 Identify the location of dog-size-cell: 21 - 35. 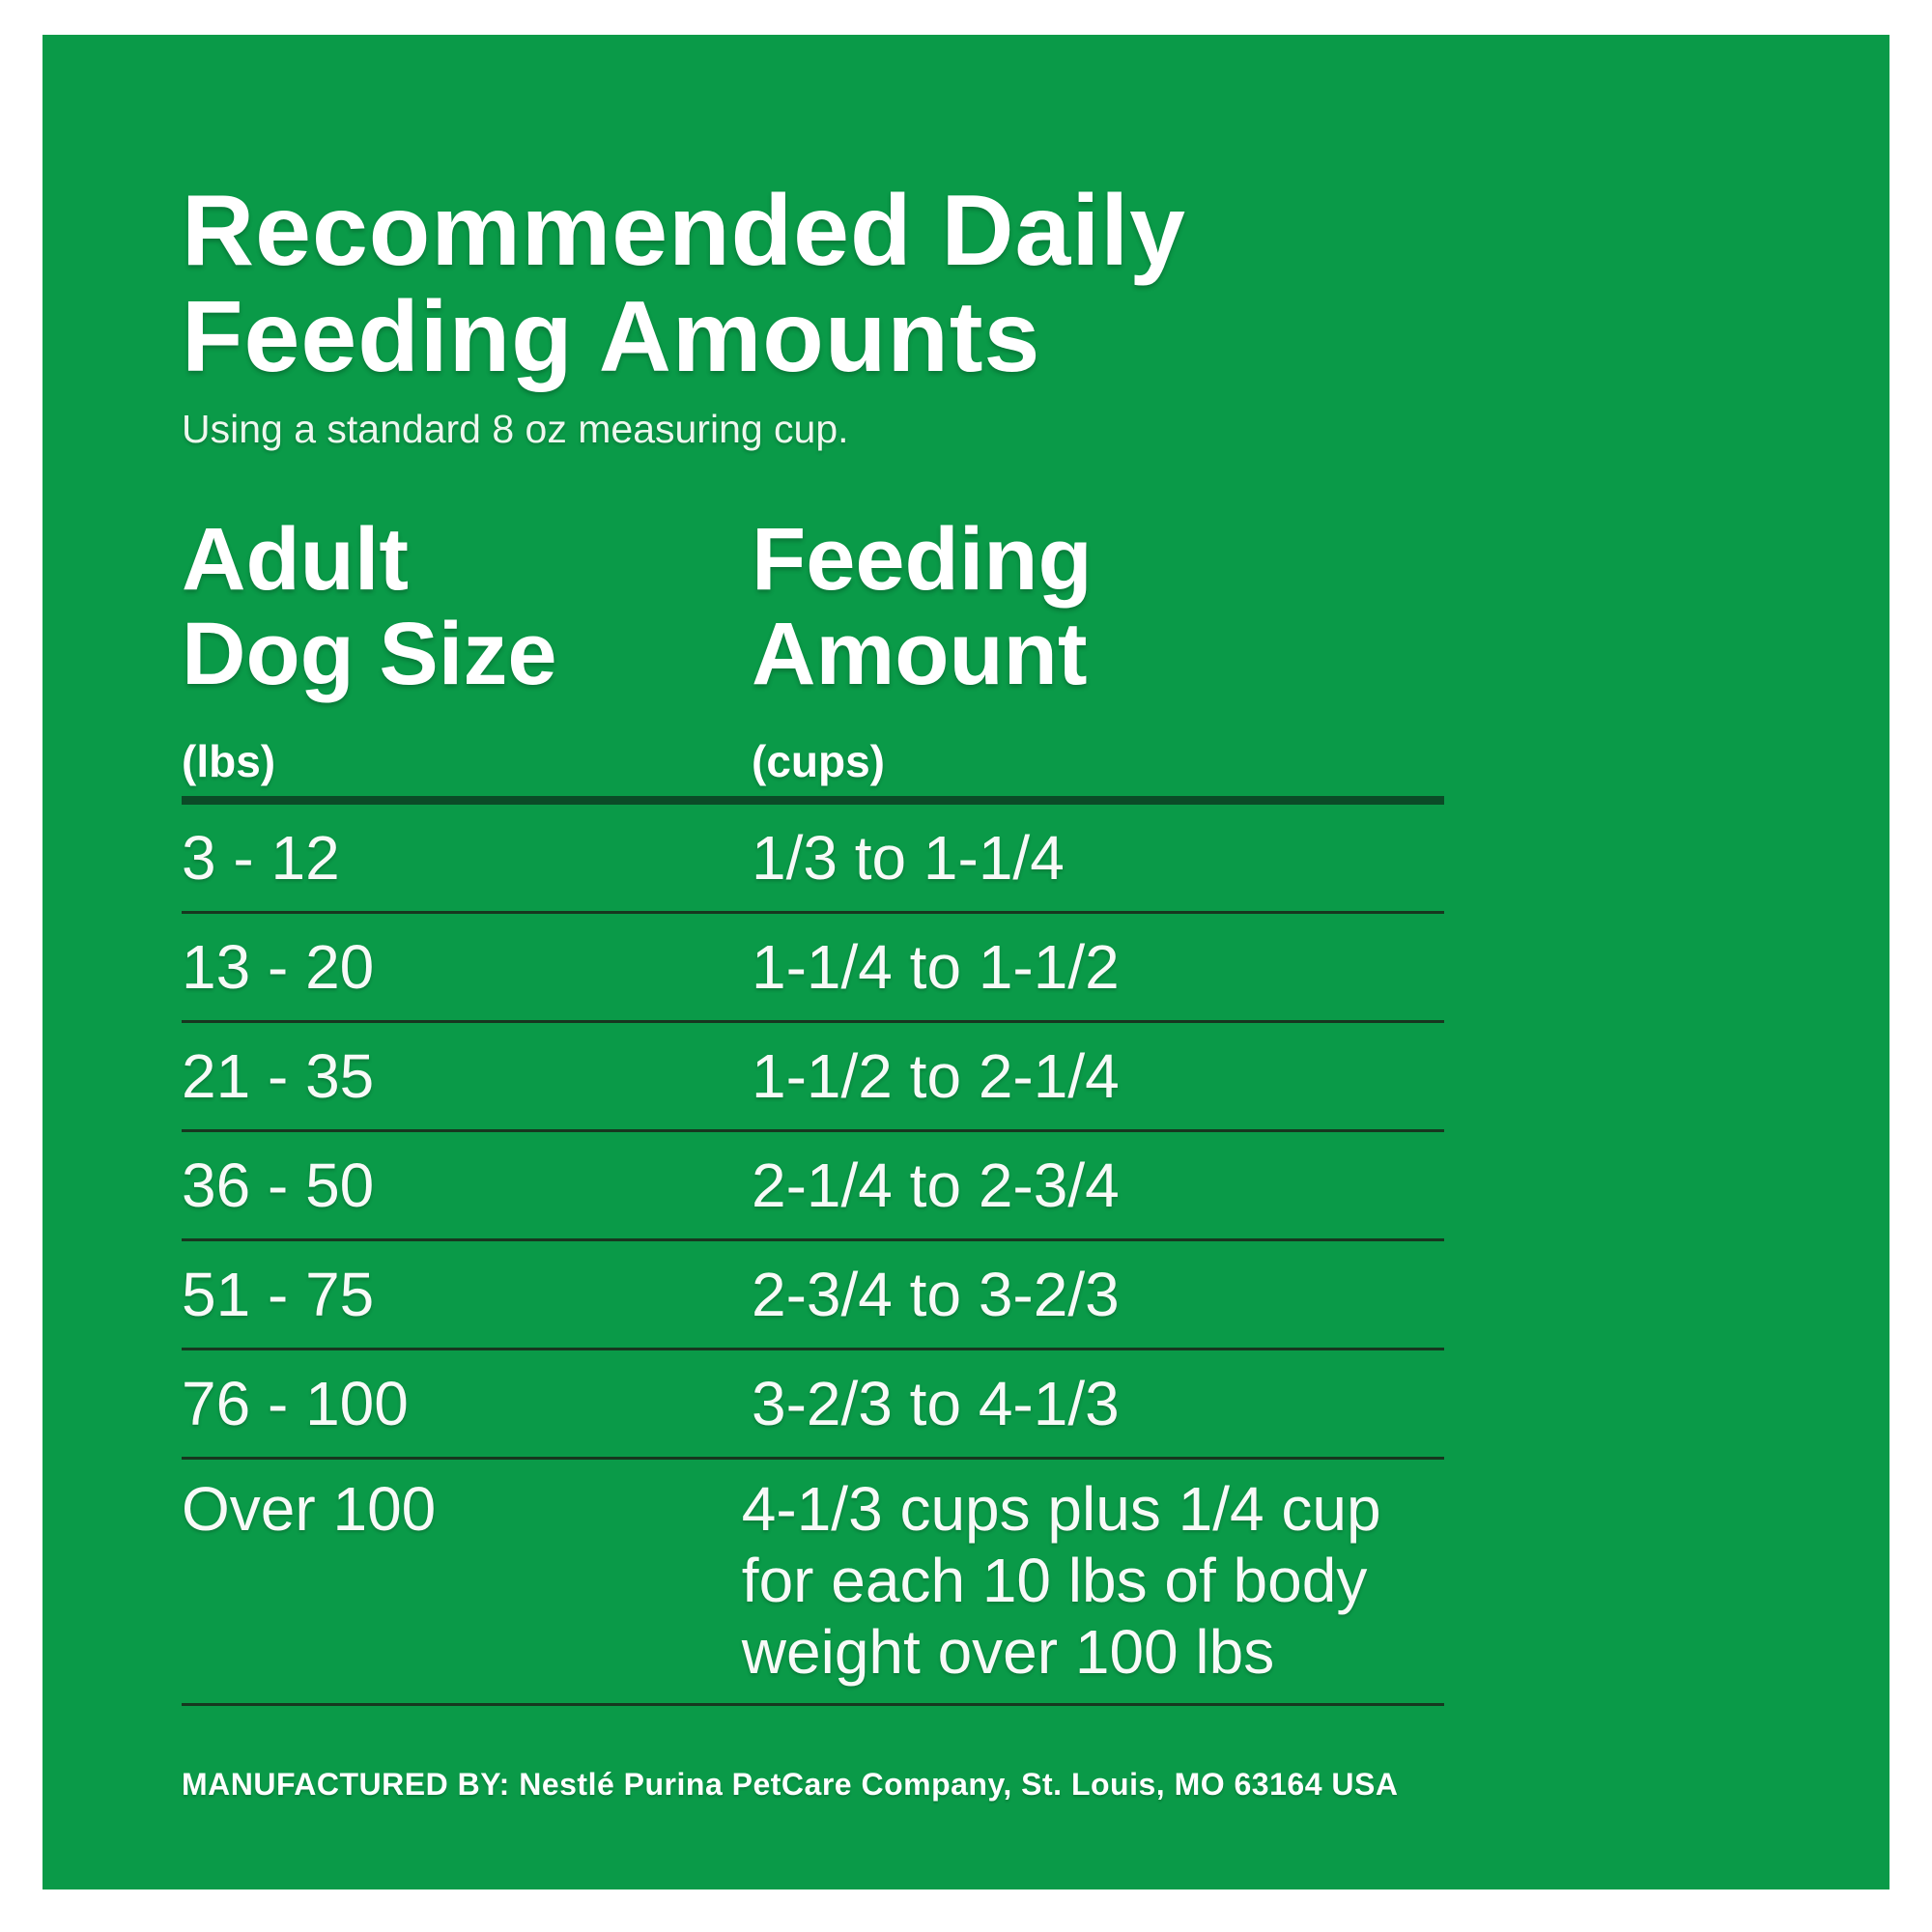
(278, 1076).